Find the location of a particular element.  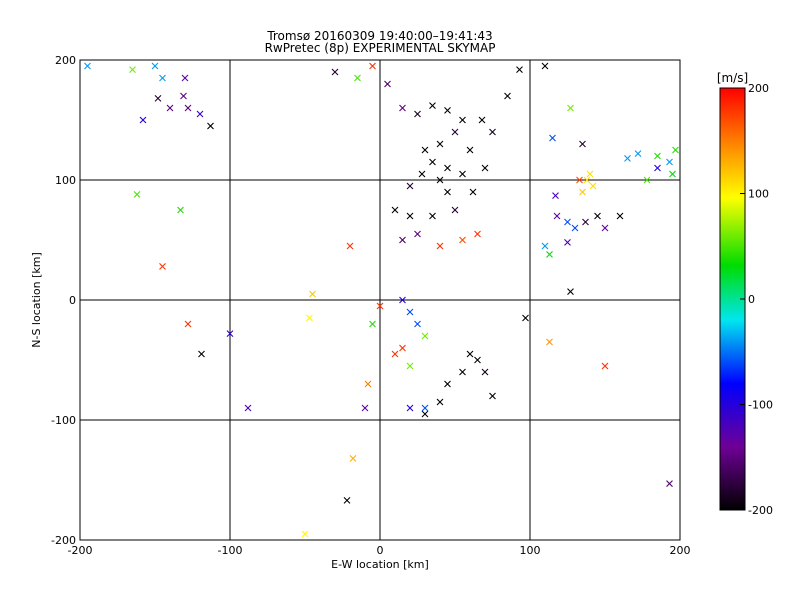

y-axis-label: N-S location [km] is located at coordinates (36, 300).